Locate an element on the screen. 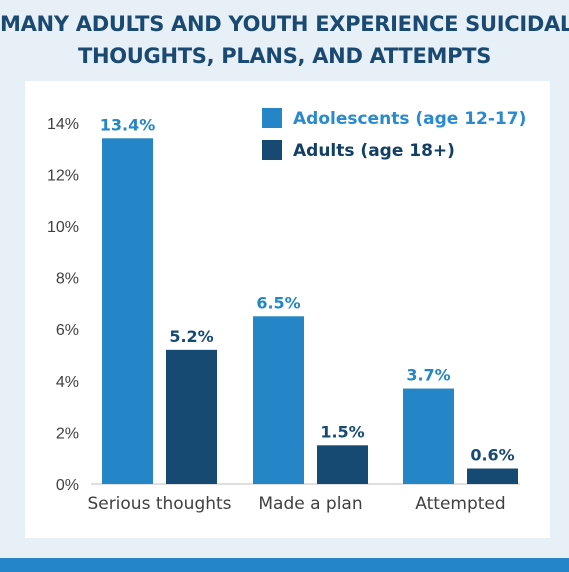  x-category-label: Attempted is located at coordinates (460, 504).